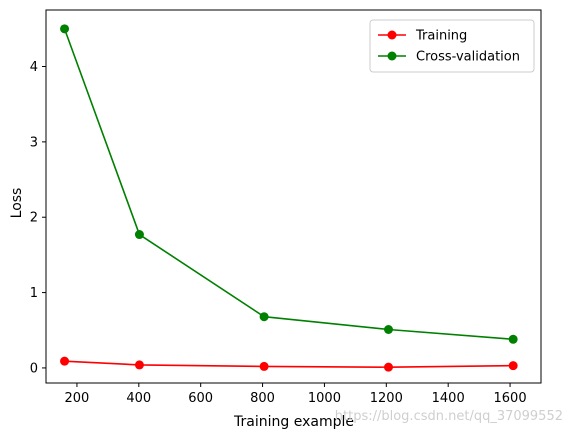 The height and width of the screenshot is (435, 572). I want to click on y-tick-label: 2, so click(34, 218).